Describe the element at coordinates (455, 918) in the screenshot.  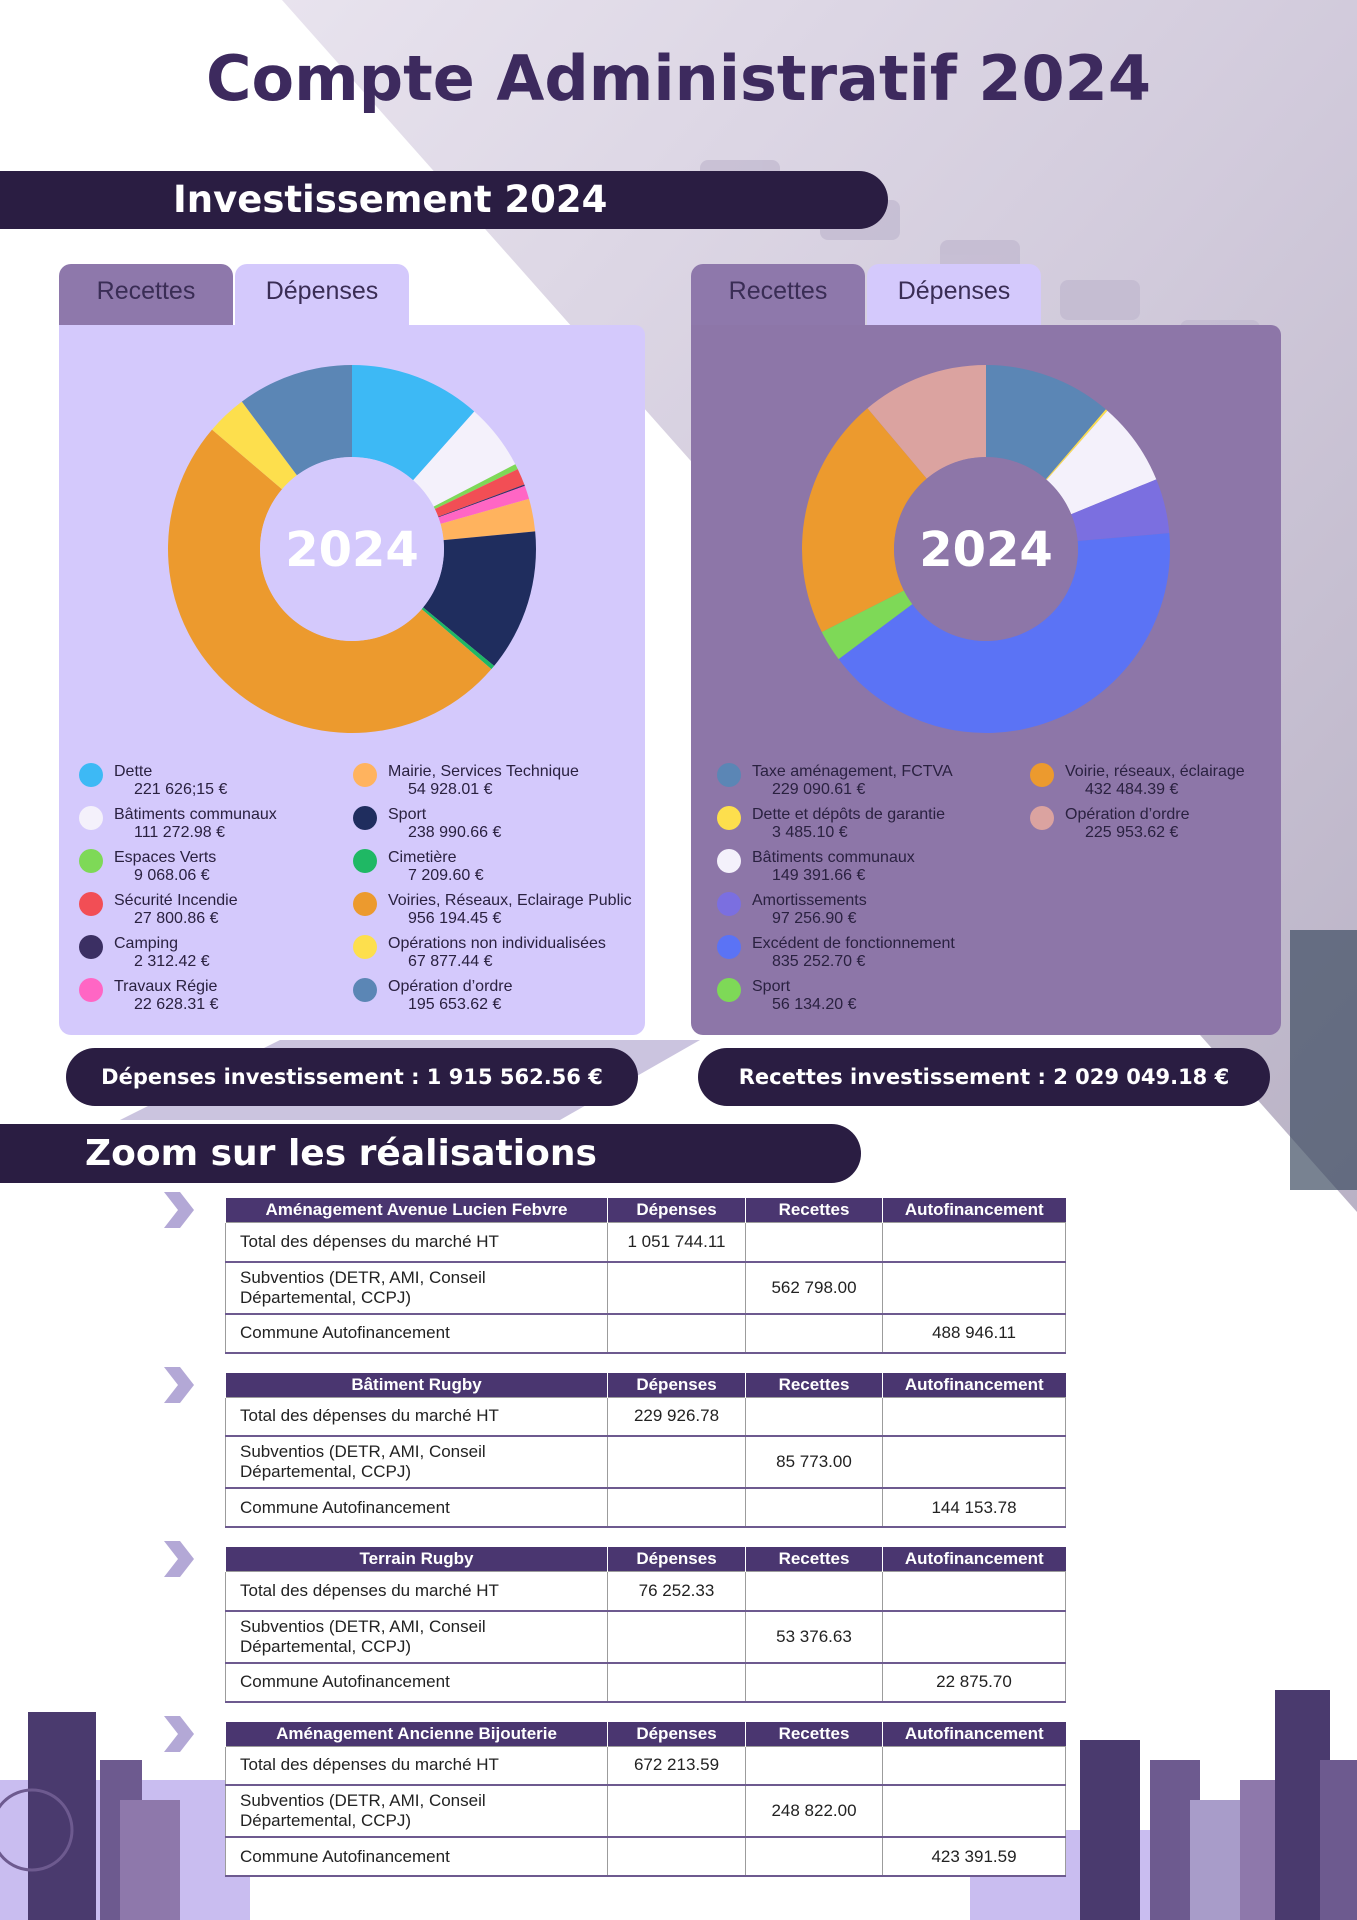
I see `legend-value: 956 194.45 €` at that location.